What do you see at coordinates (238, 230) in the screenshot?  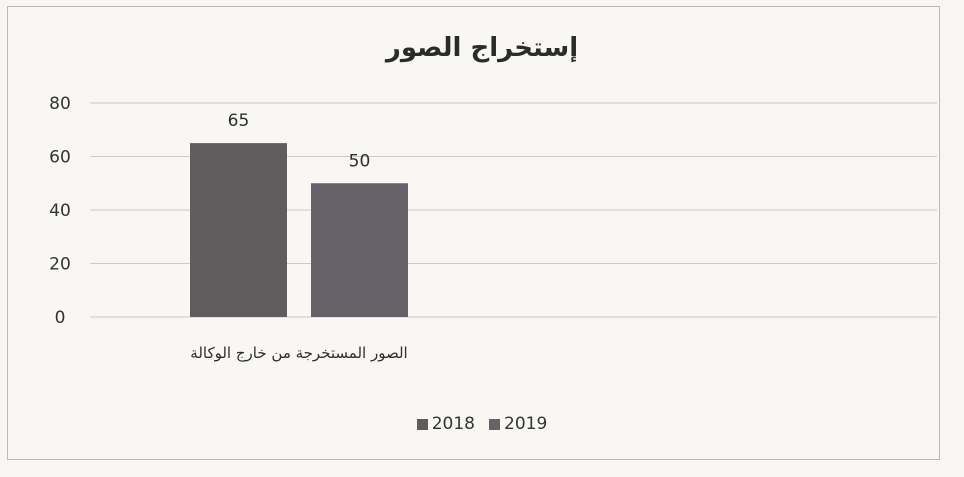 I see `bar-2018` at bounding box center [238, 230].